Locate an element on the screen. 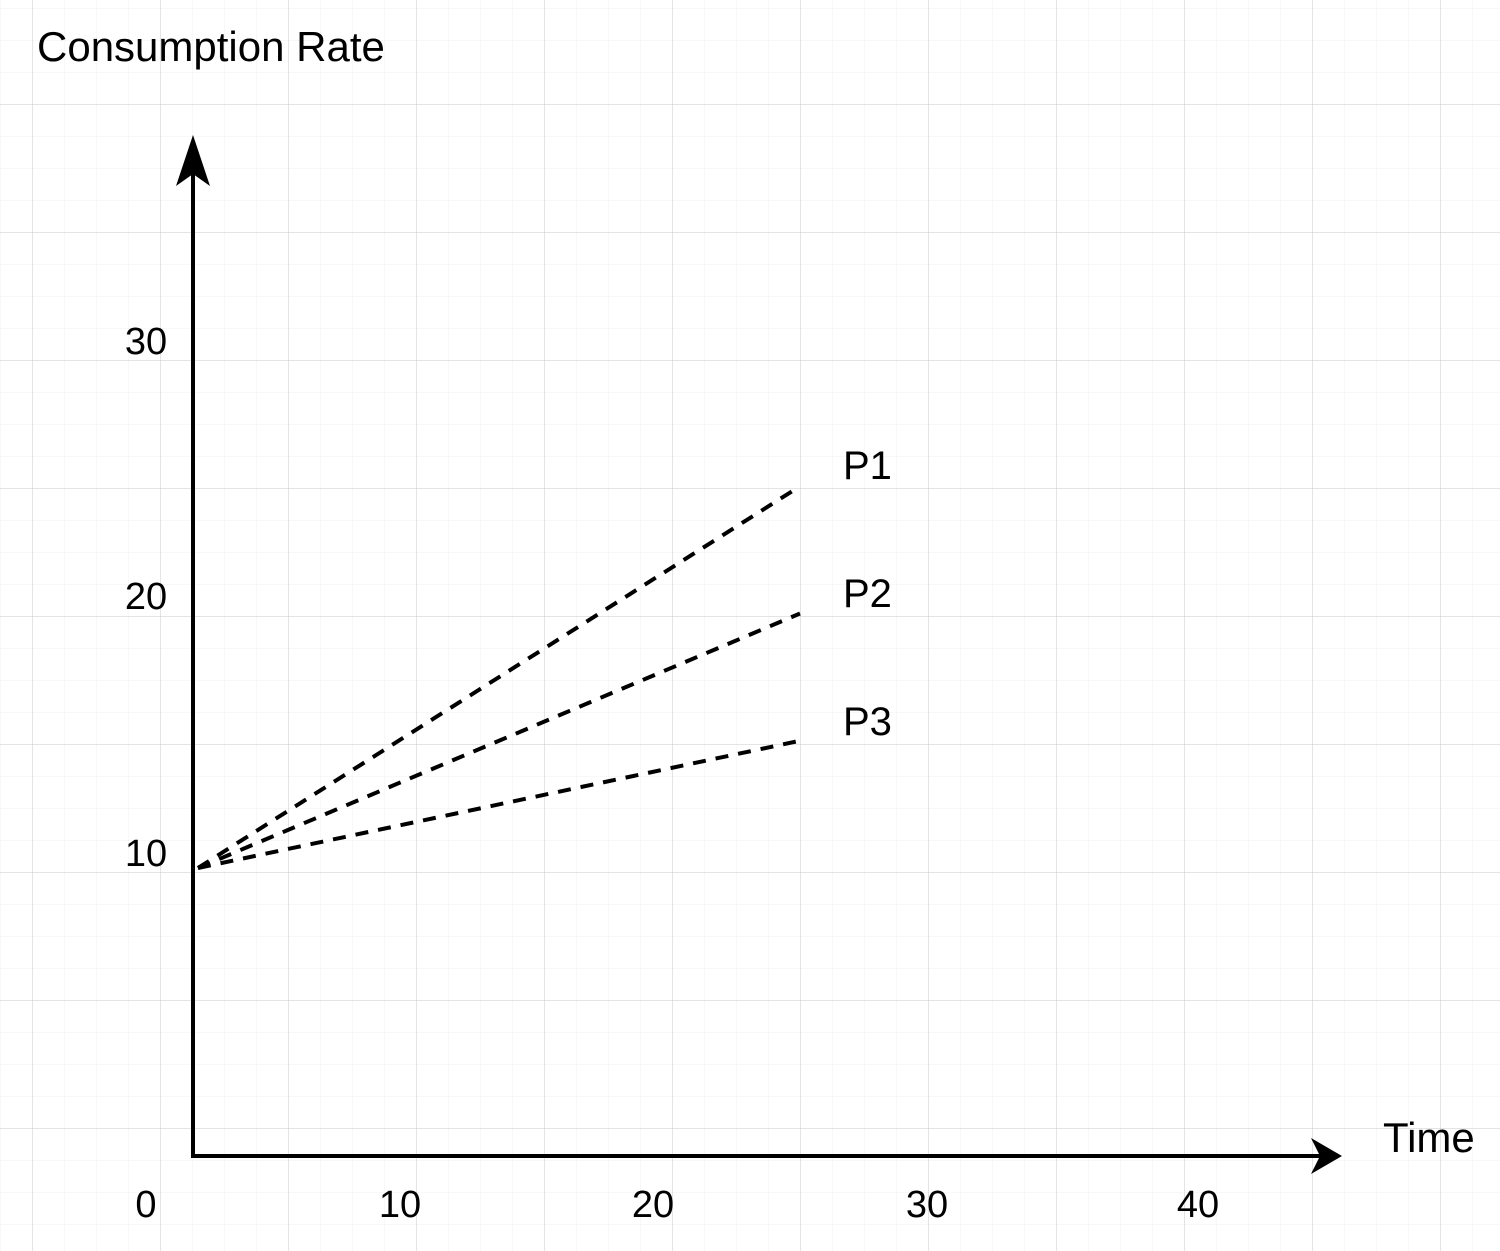 The width and height of the screenshot is (1500, 1251). series-line-p1 is located at coordinates (499, 677).